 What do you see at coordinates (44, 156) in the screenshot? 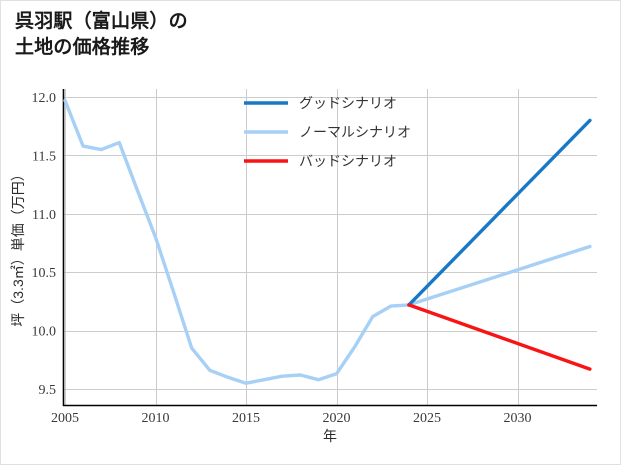
I see `y-tick-label: 11.5` at bounding box center [44, 156].